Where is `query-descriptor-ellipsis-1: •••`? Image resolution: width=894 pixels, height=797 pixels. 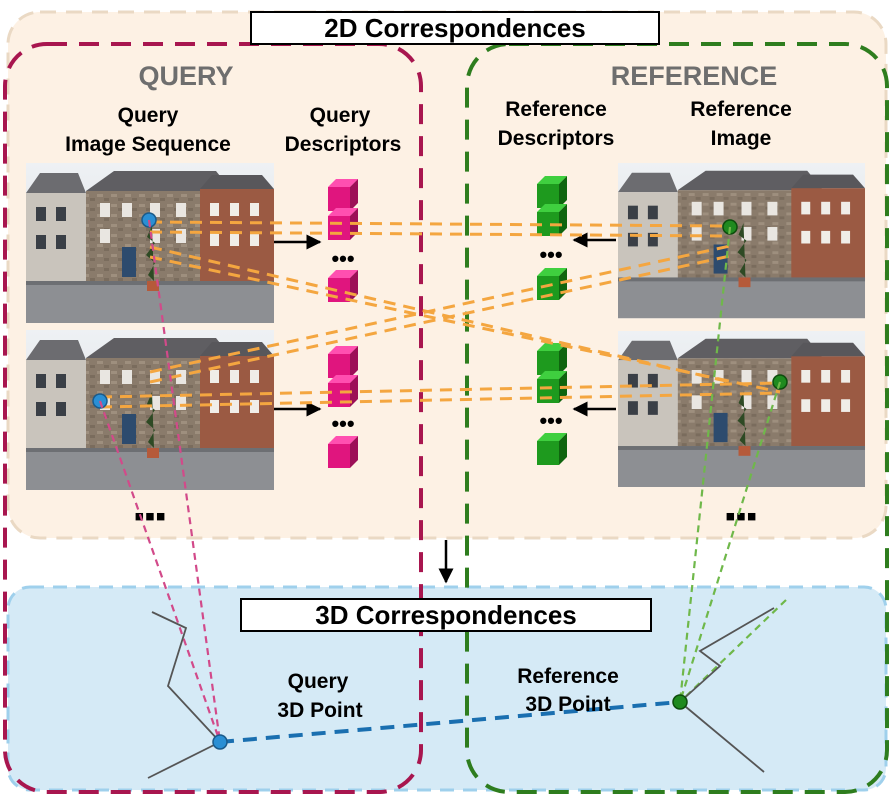
query-descriptor-ellipsis-1: ••• is located at coordinates (342, 258).